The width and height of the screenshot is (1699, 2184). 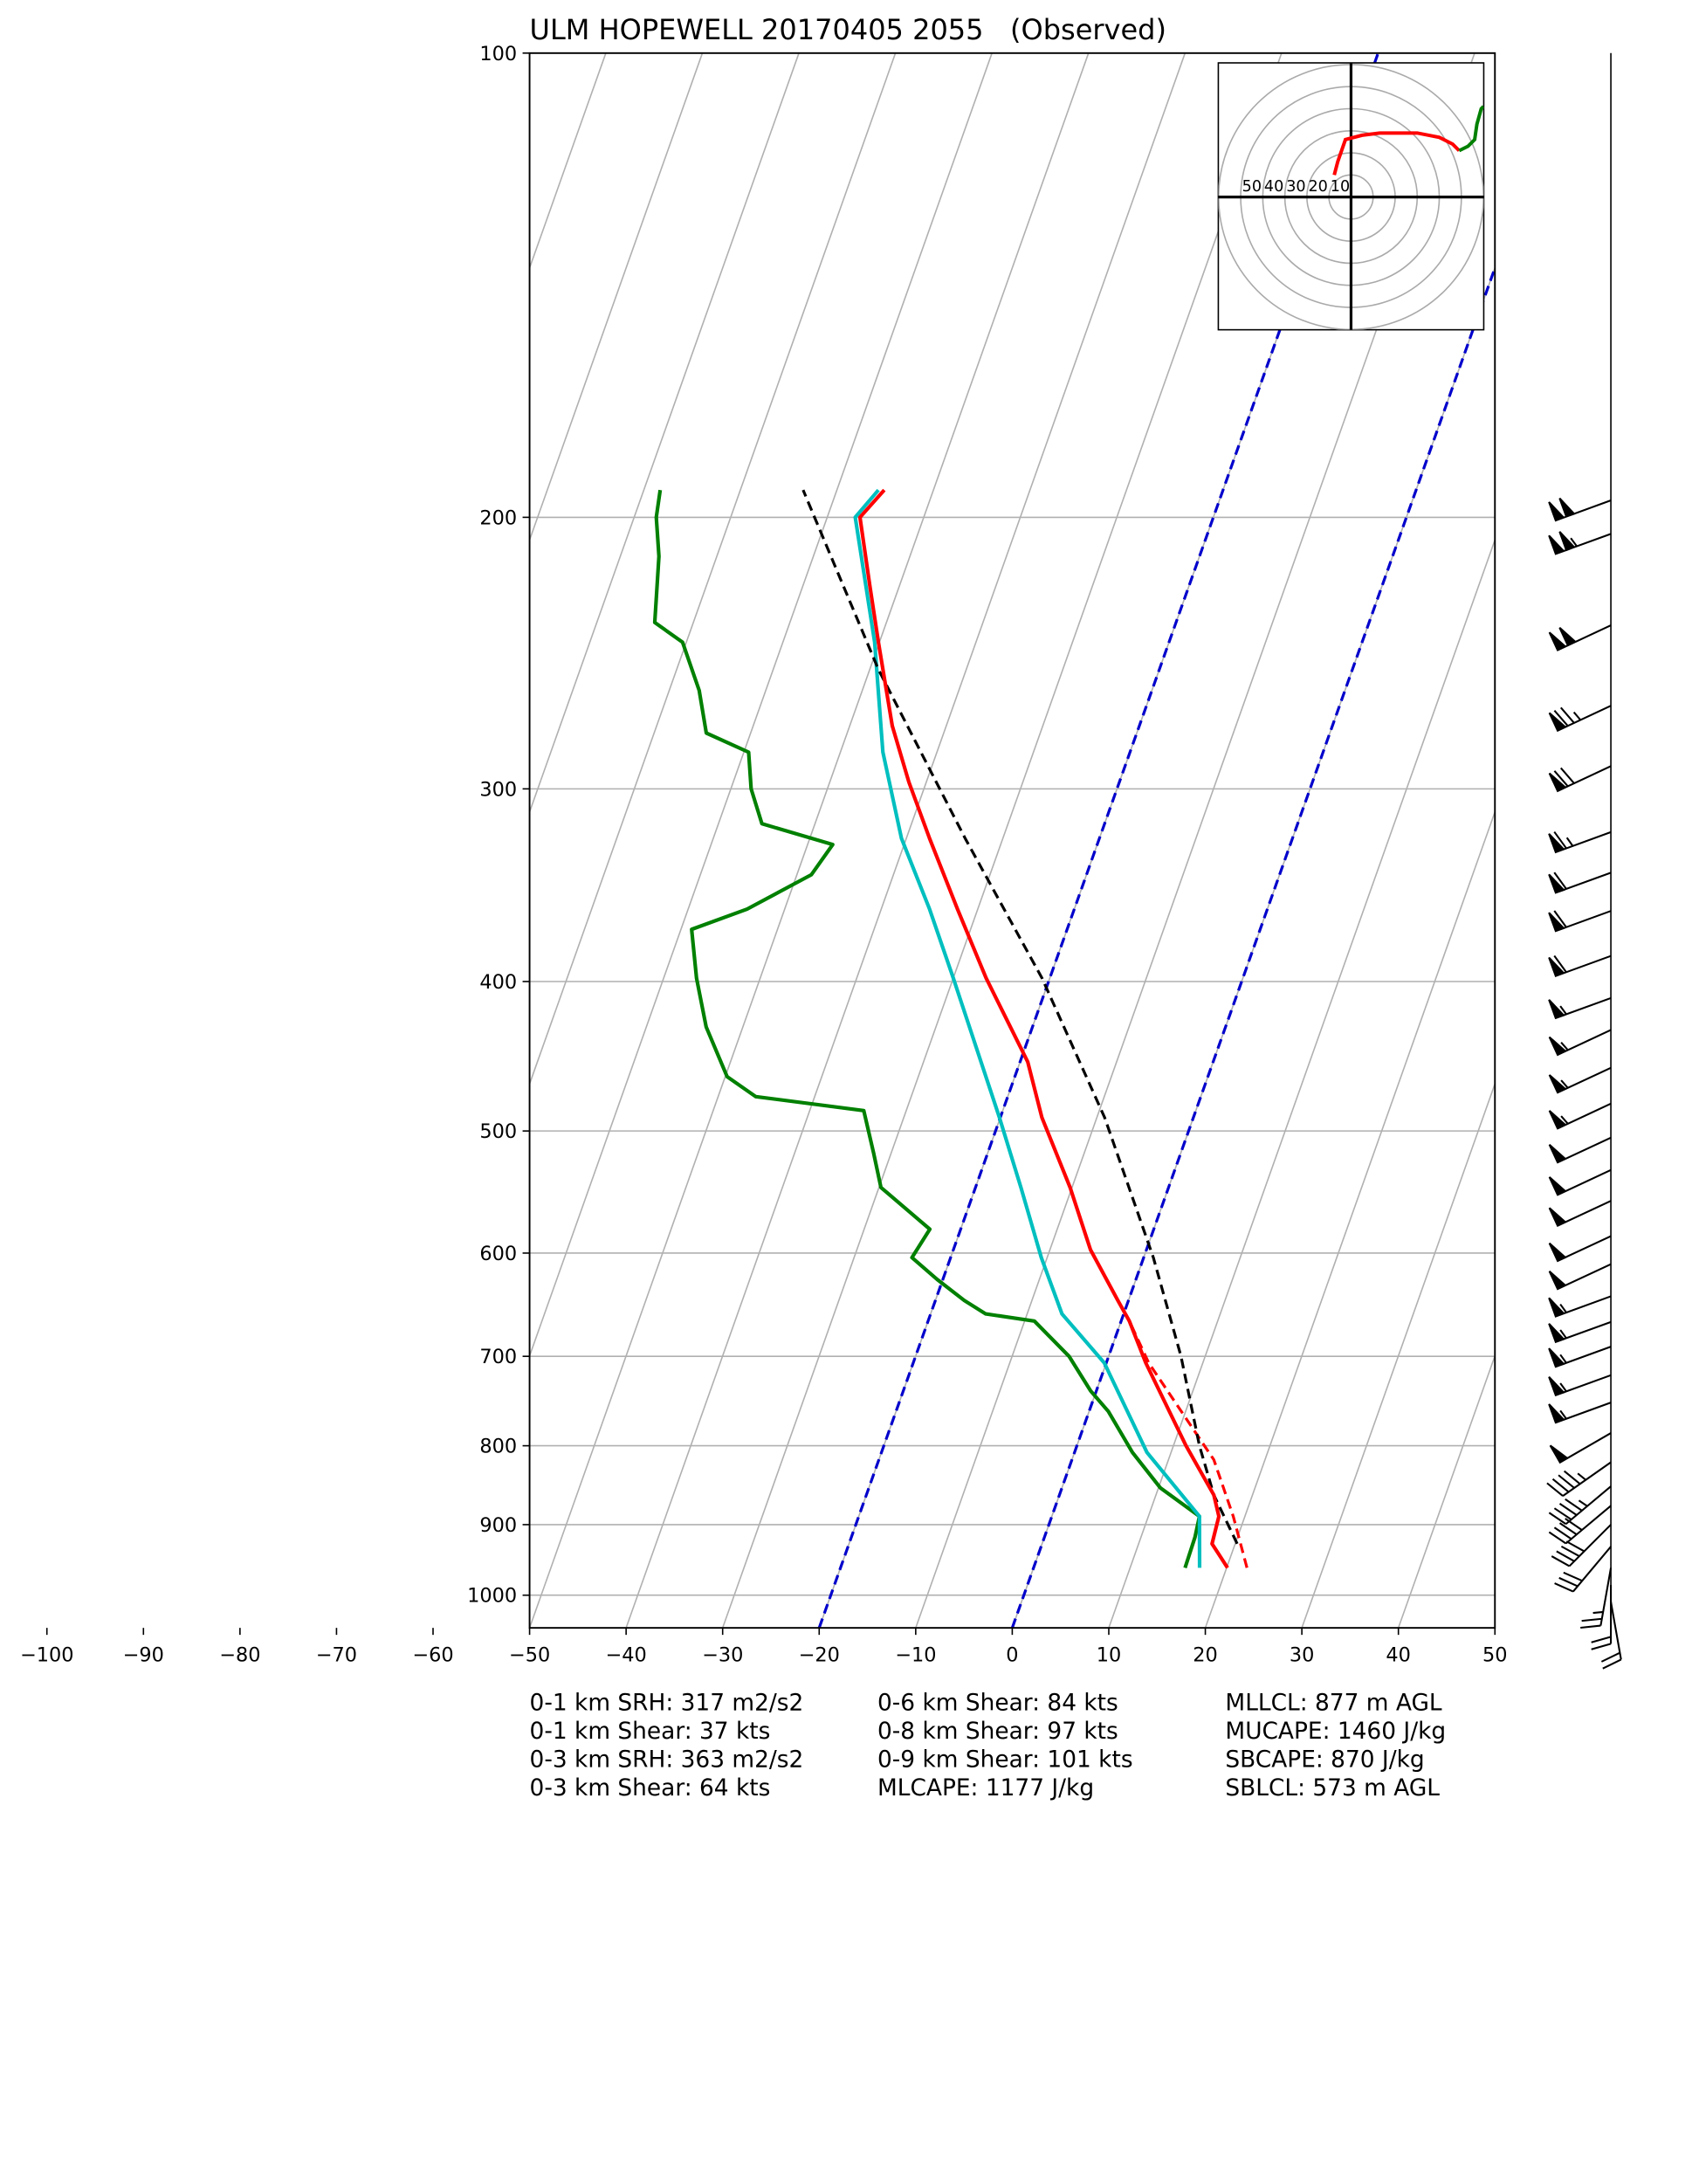 What do you see at coordinates (1335, 1731) in the screenshot?
I see `stat-line: MUCAPE: 1460 J/kg` at bounding box center [1335, 1731].